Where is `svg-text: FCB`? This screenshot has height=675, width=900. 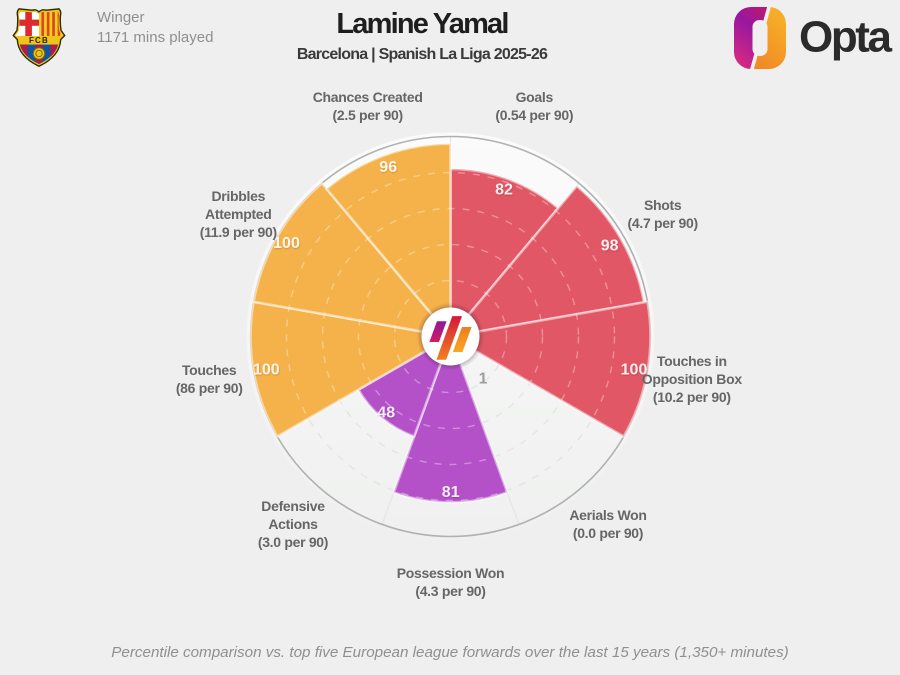
svg-text: FCB is located at coordinates (39, 40).